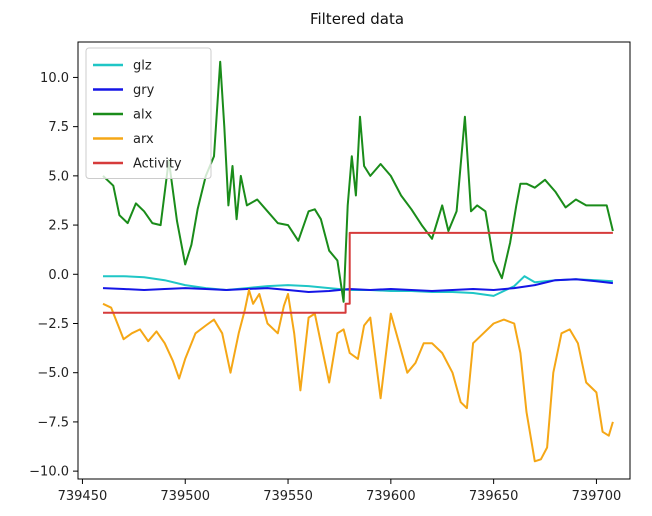 The image size is (652, 516). What do you see at coordinates (58, 275) in the screenshot?
I see `y-tick-label: 0.0` at bounding box center [58, 275].